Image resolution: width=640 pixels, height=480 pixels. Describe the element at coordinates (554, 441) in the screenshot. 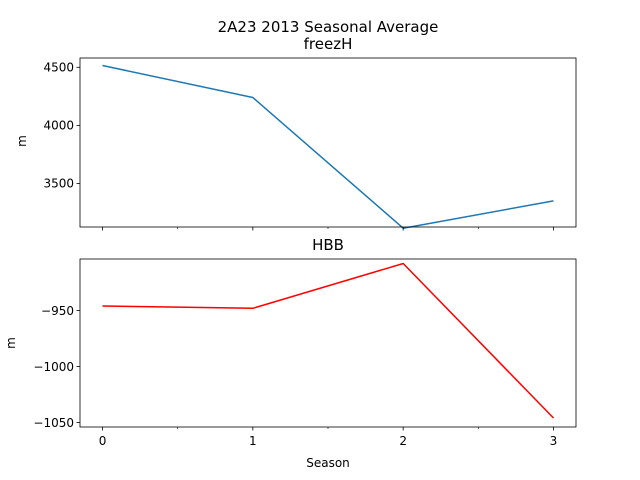

I see `x-tick-label: 3` at that location.